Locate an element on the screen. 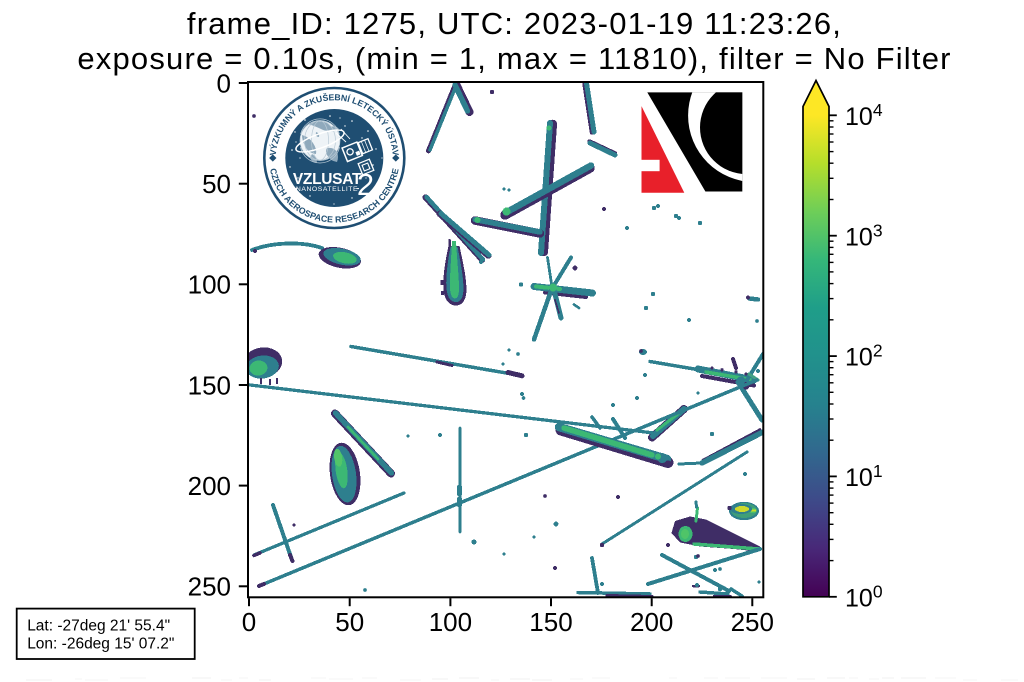 Image resolution: width=1024 pixels, height=682 pixels. svg-text: 104 is located at coordinates (864, 115).